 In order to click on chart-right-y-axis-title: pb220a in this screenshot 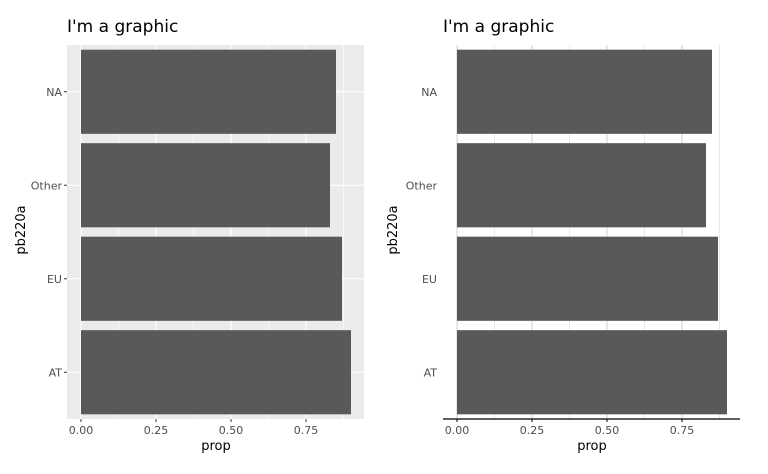, I will do `click(393, 229)`.